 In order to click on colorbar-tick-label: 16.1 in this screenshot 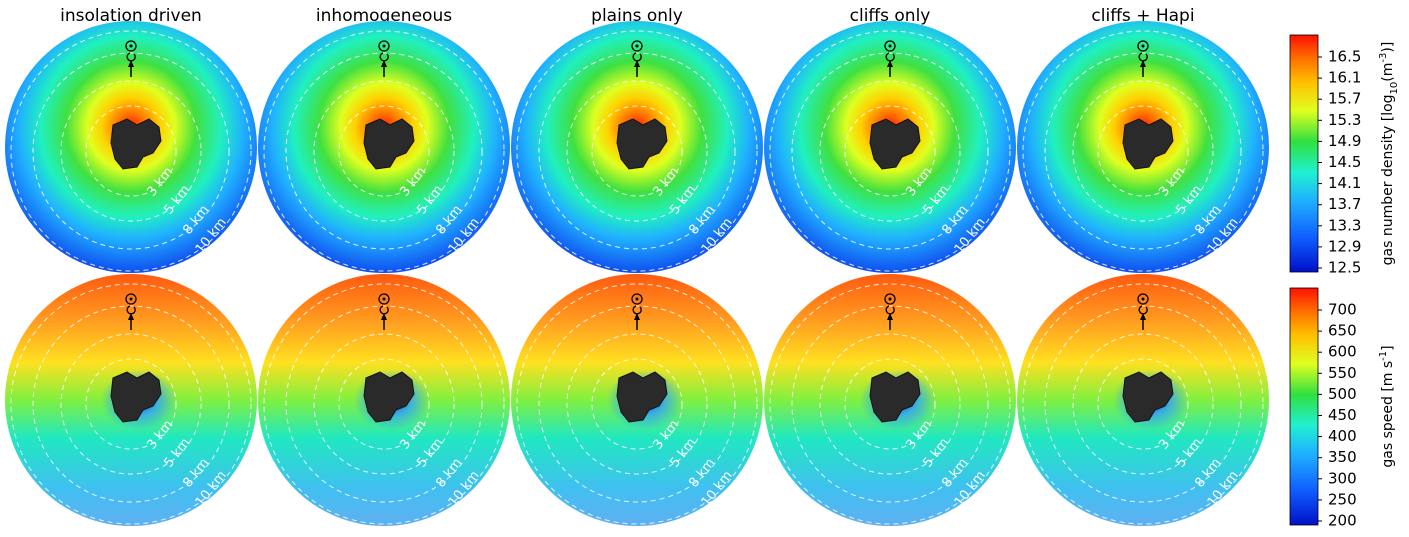, I will do `click(1344, 78)`.